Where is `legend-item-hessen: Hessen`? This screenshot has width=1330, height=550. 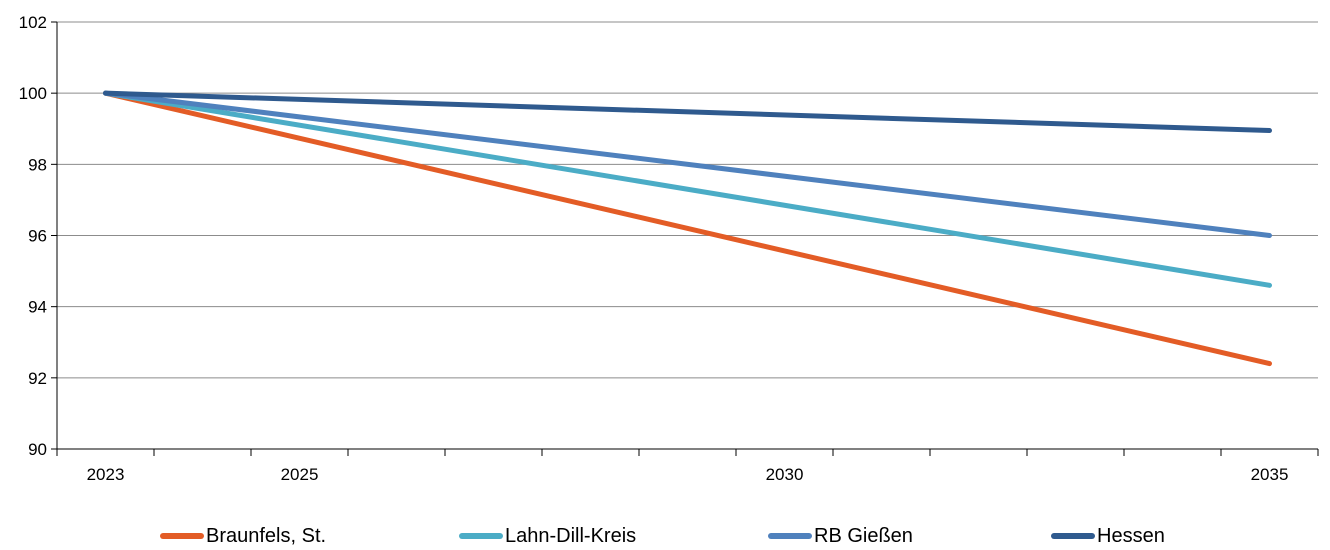 legend-item-hessen: Hessen is located at coordinates (1108, 536).